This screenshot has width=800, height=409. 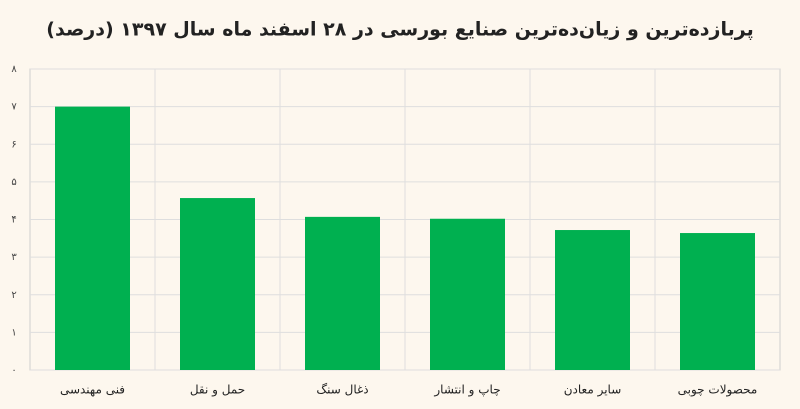 What do you see at coordinates (342, 390) in the screenshot?
I see `x-tick-label: ذغال سنگ` at bounding box center [342, 390].